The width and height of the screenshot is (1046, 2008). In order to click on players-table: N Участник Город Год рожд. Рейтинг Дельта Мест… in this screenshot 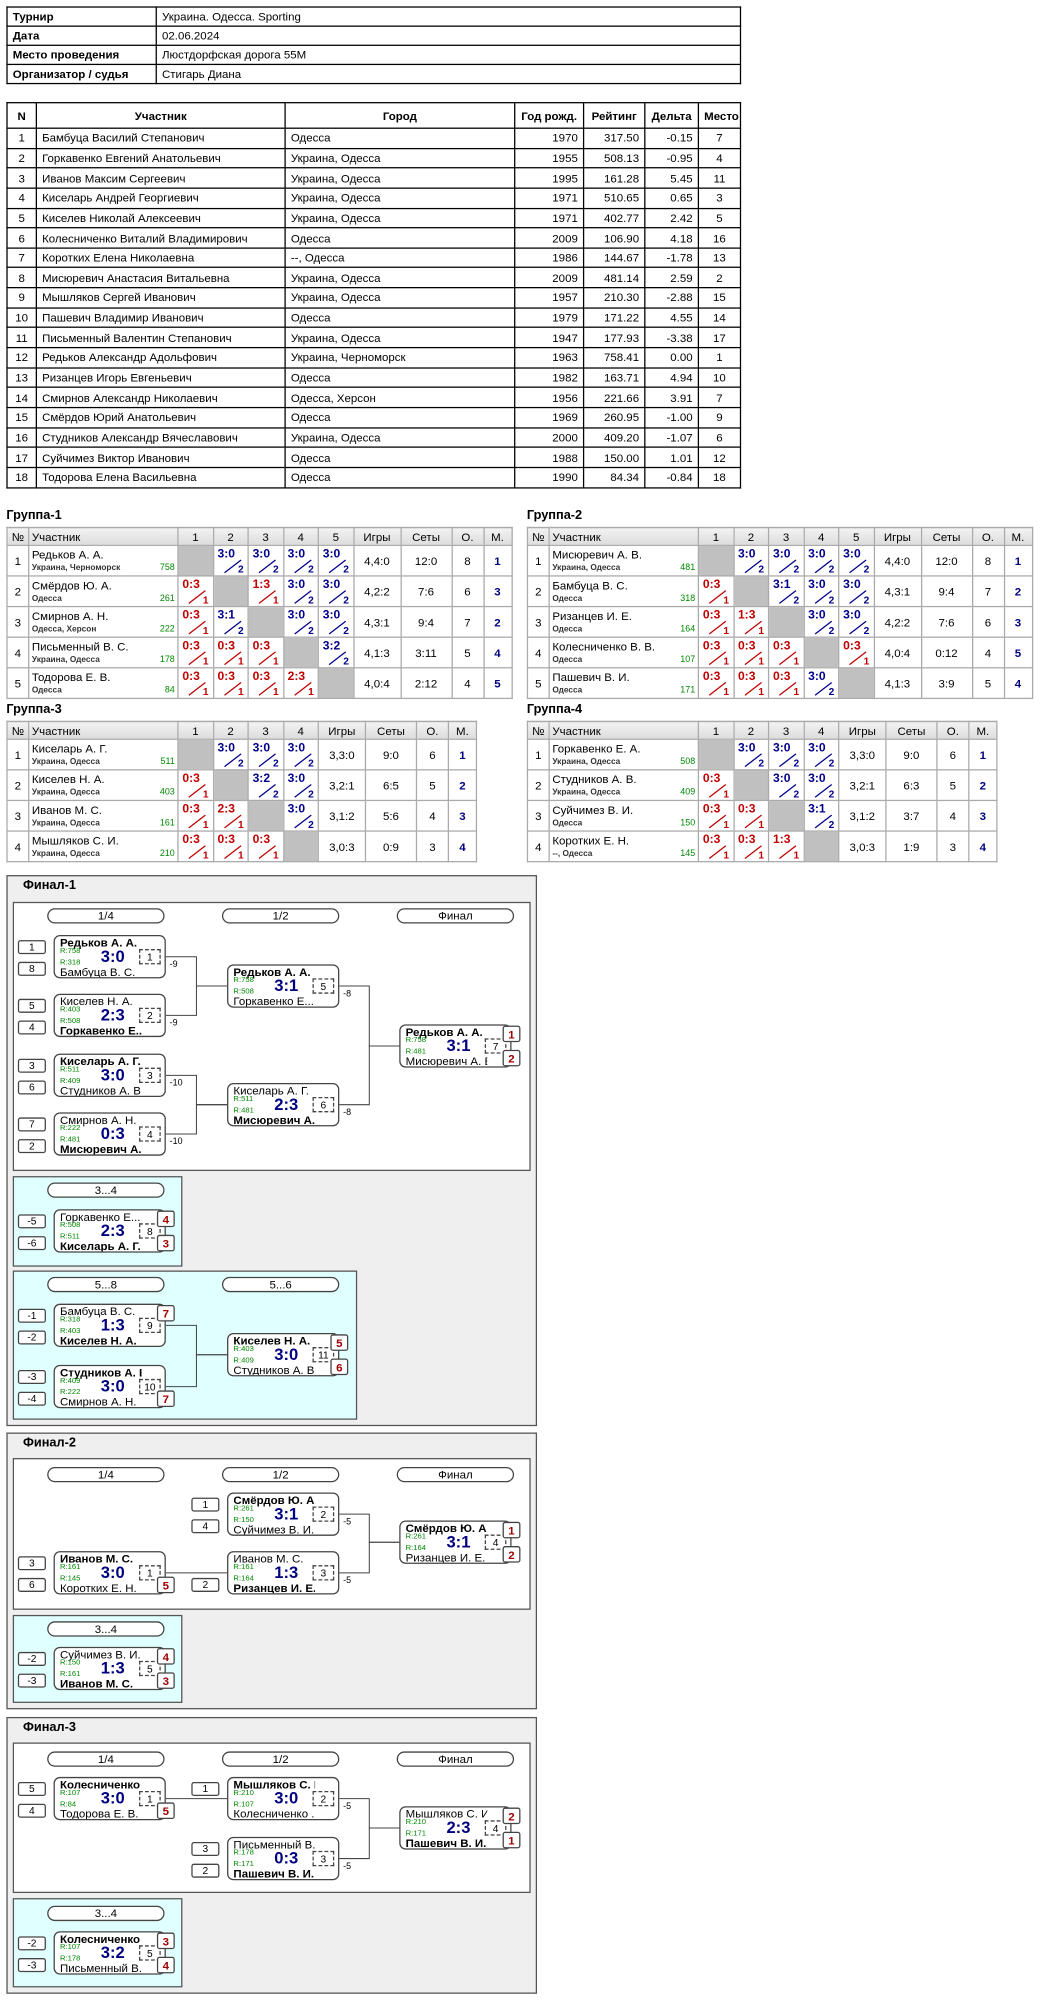, I will do `click(374, 295)`.